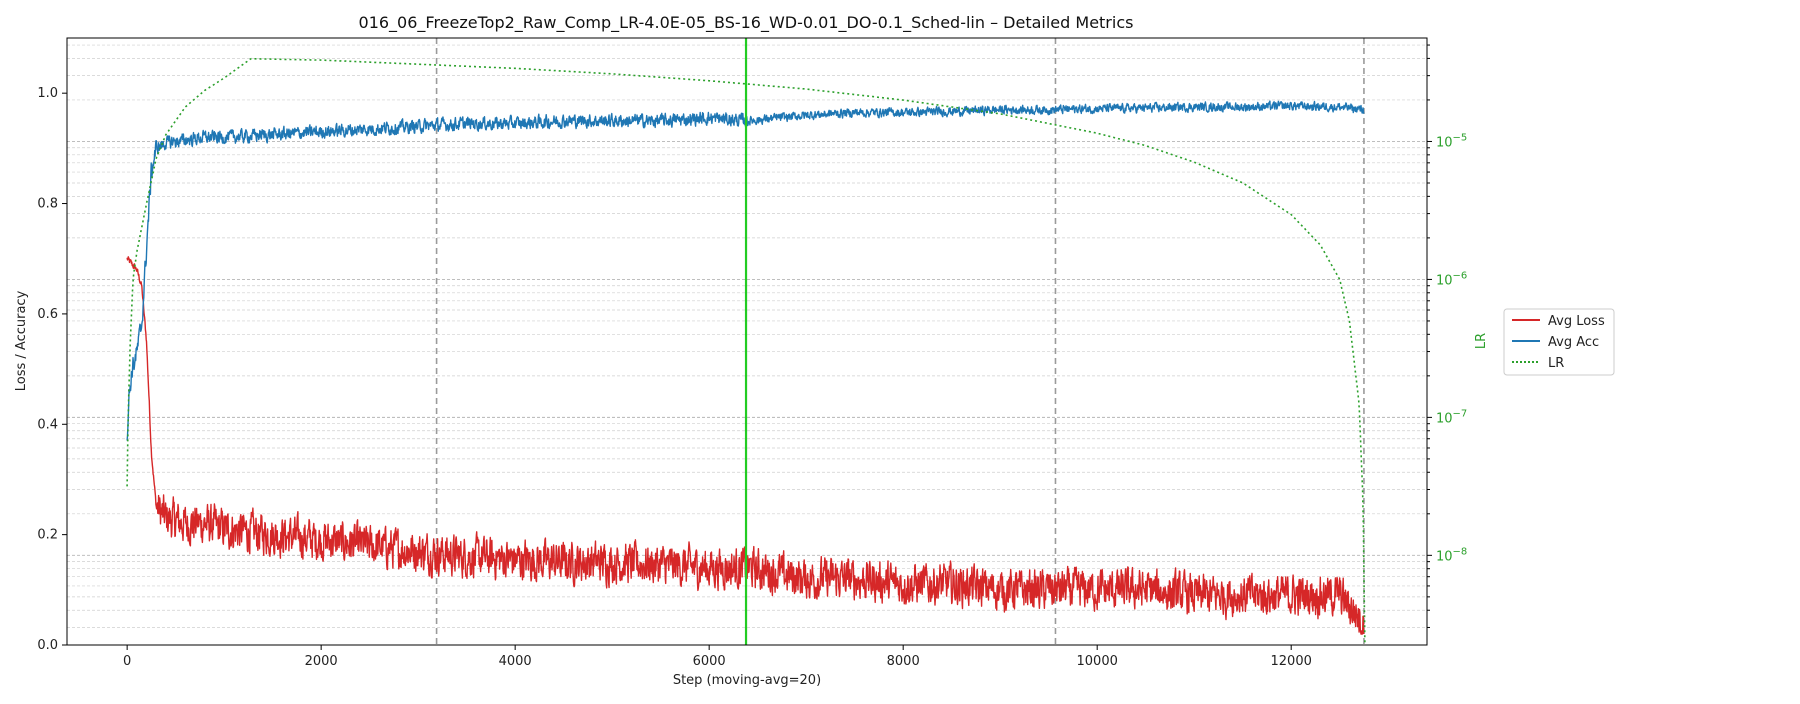 This screenshot has width=1800, height=704. What do you see at coordinates (903, 661) in the screenshot?
I see `x-tick-label: 8000` at bounding box center [903, 661].